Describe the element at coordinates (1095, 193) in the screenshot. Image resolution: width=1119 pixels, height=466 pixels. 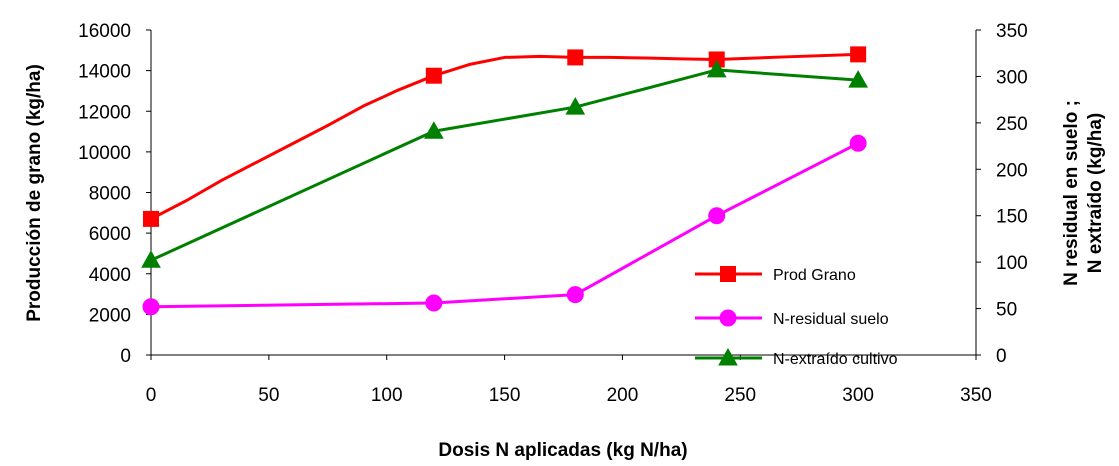
I see `right-y-axis-title-line2: N extraído (kg/ha)` at that location.